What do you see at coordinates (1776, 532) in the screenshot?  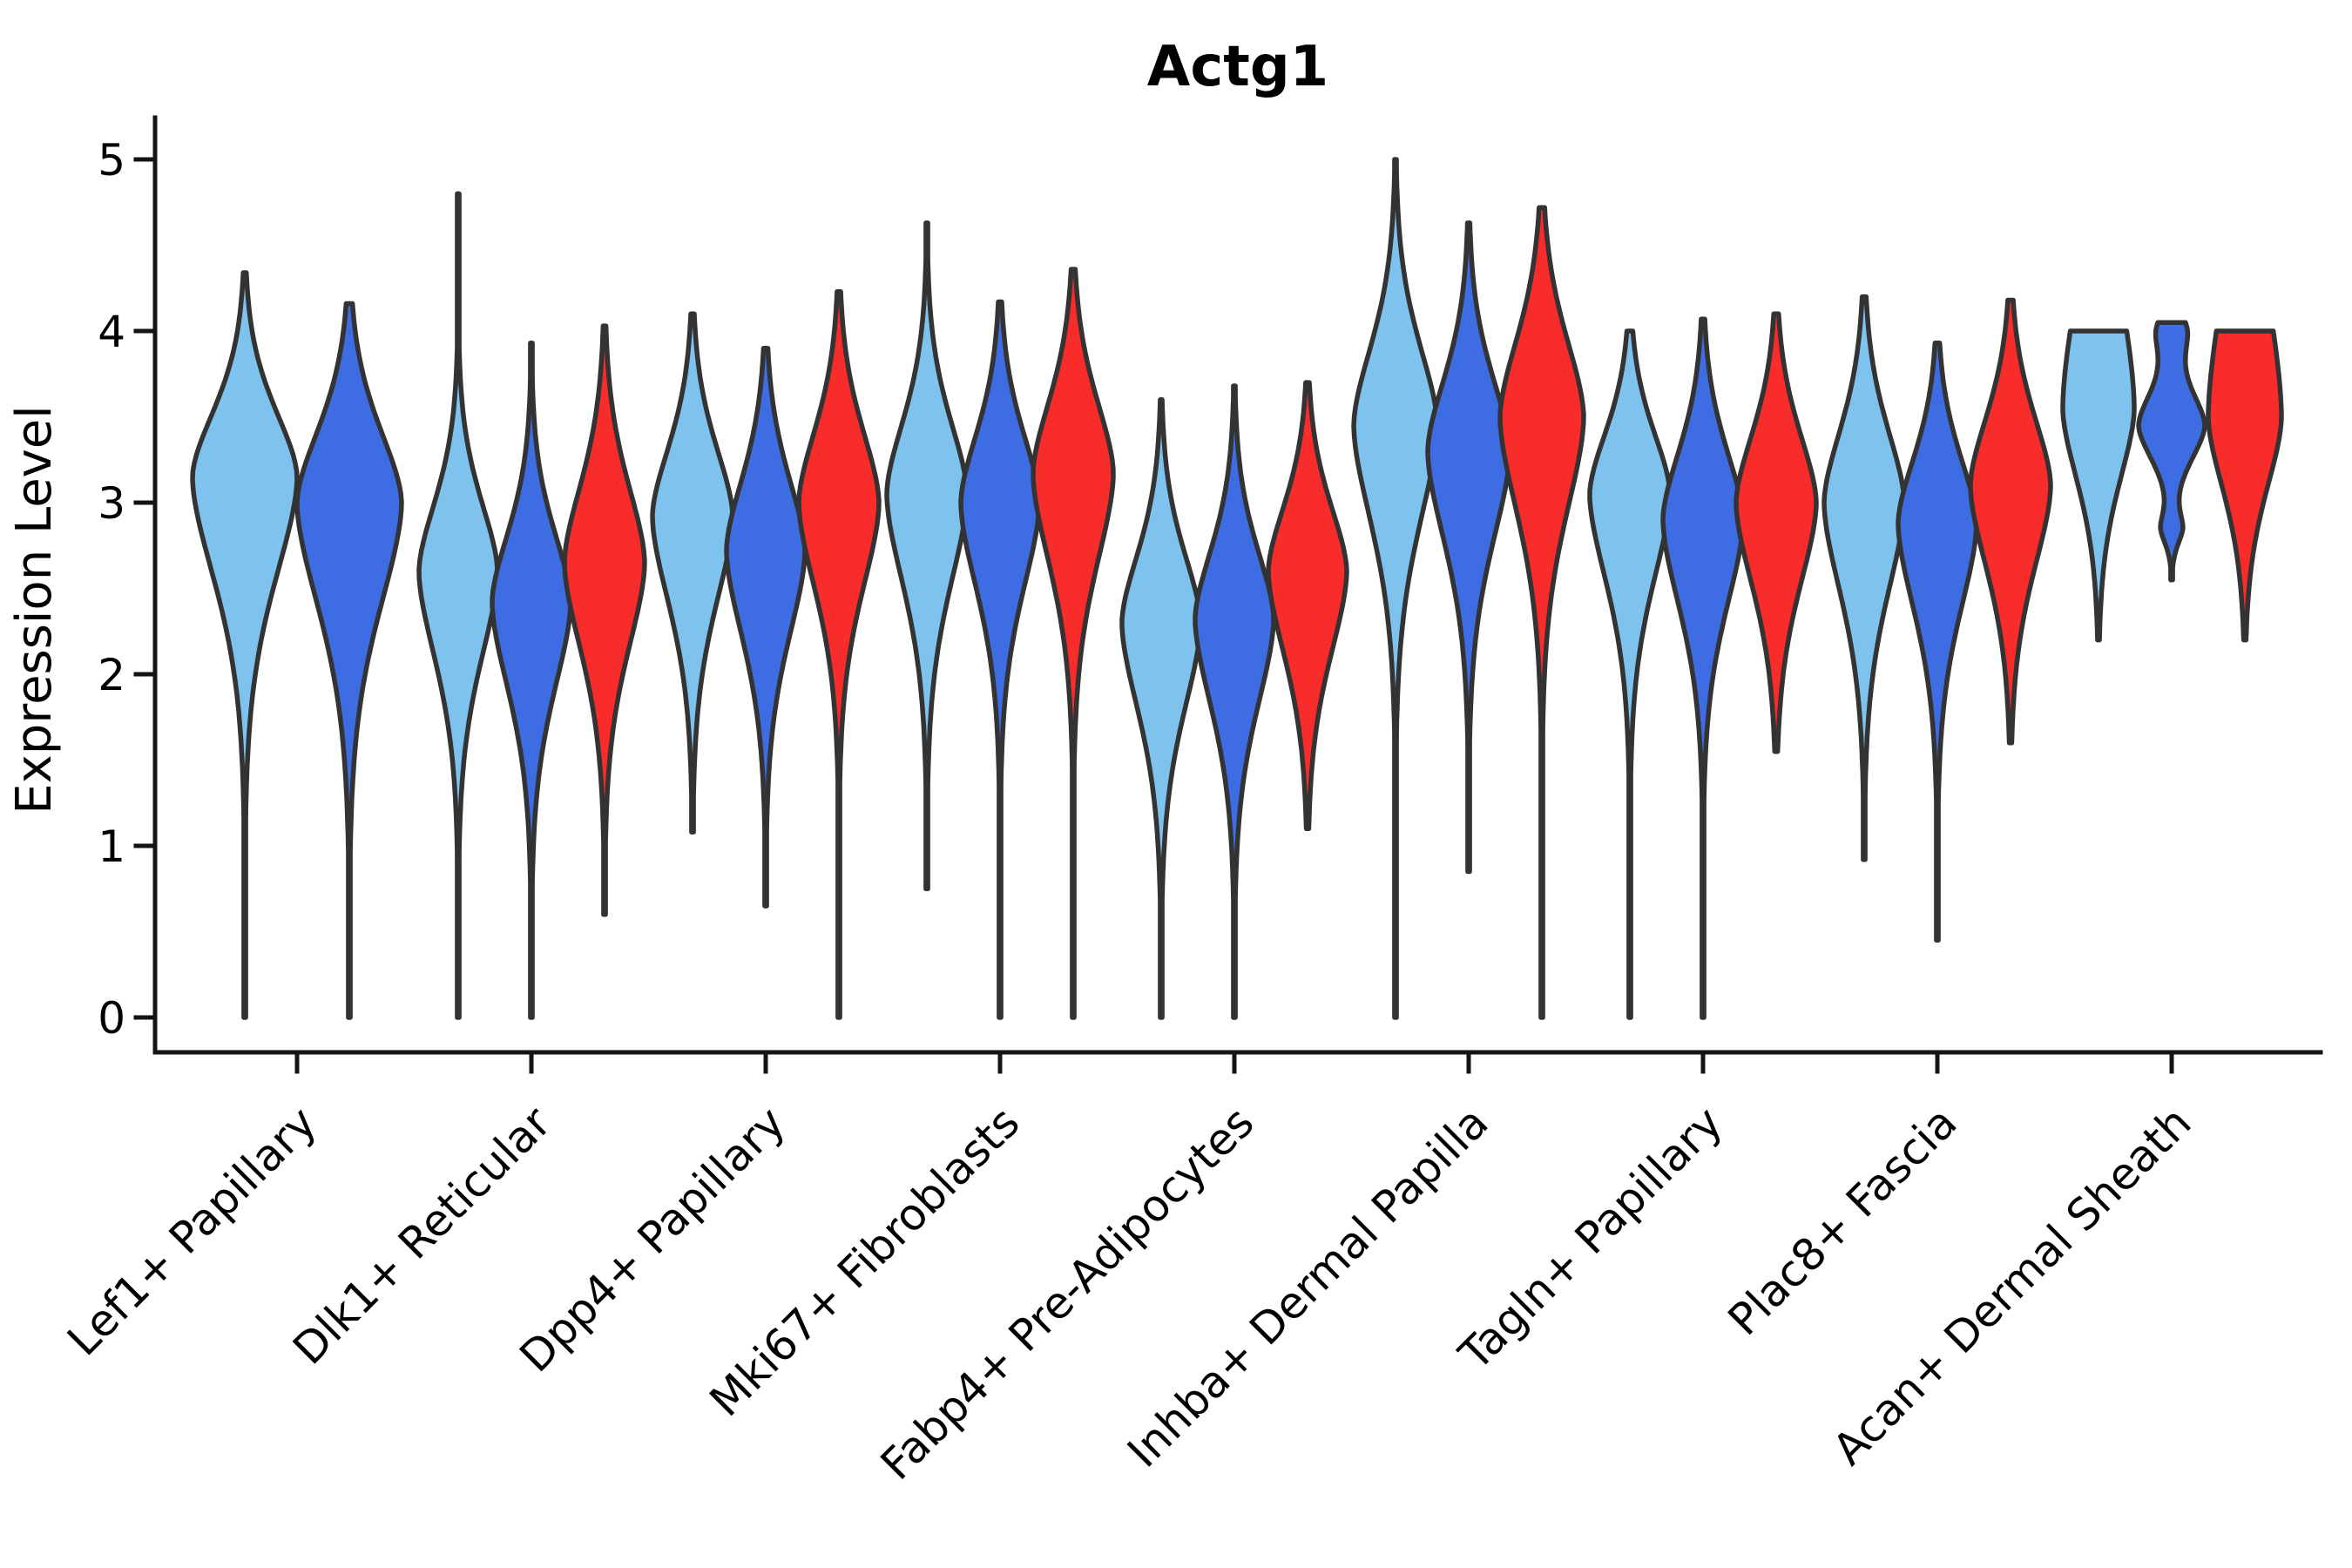 I see `violin-red-tagln` at bounding box center [1776, 532].